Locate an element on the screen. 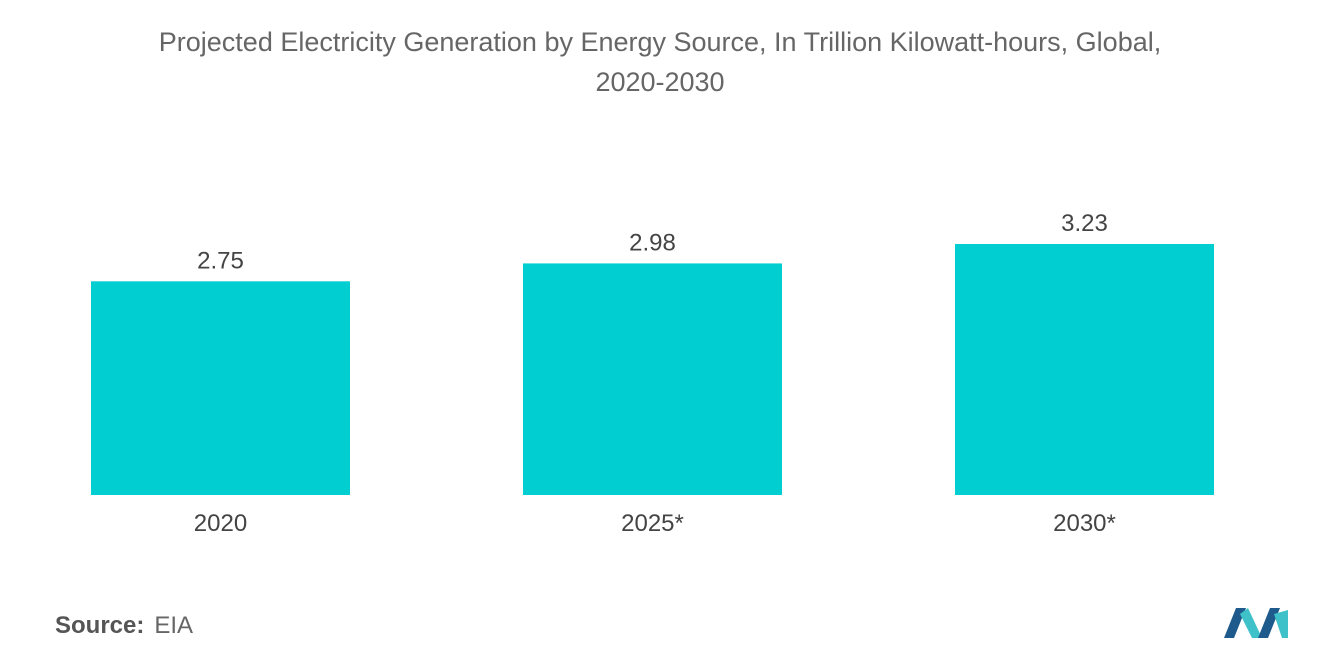 The width and height of the screenshot is (1320, 665). data-label: 2.98 is located at coordinates (652, 242).